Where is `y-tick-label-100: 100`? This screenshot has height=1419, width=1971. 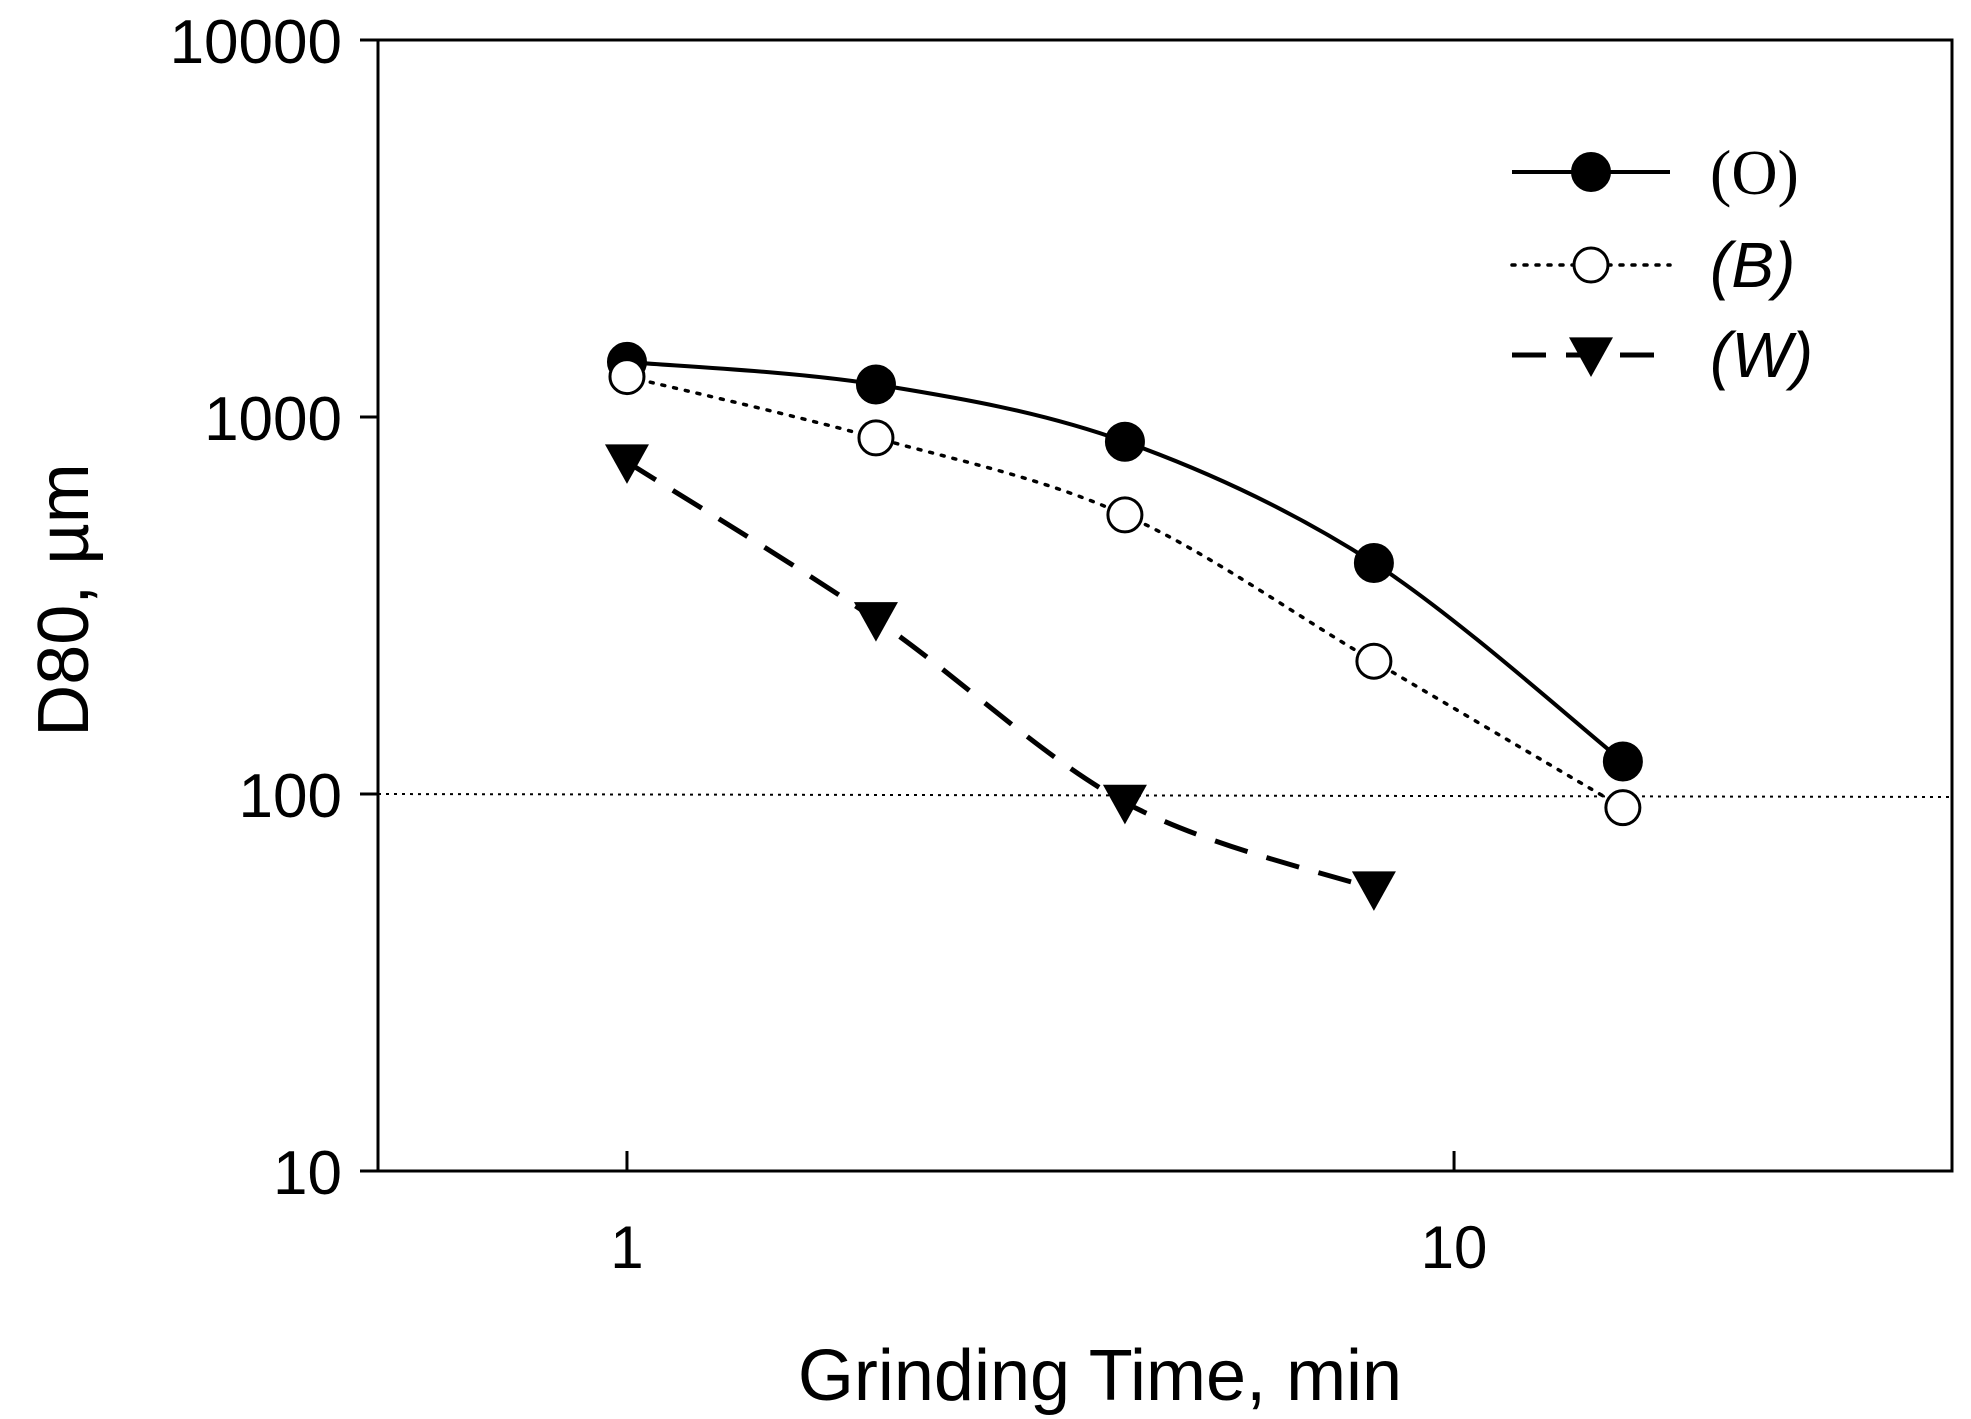
y-tick-label-100: 100 is located at coordinates (290, 796).